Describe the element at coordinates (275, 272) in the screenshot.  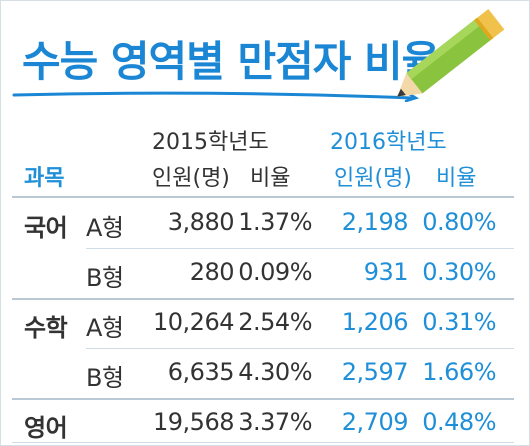
I see `ratio-2015-cell: 0.09%` at that location.